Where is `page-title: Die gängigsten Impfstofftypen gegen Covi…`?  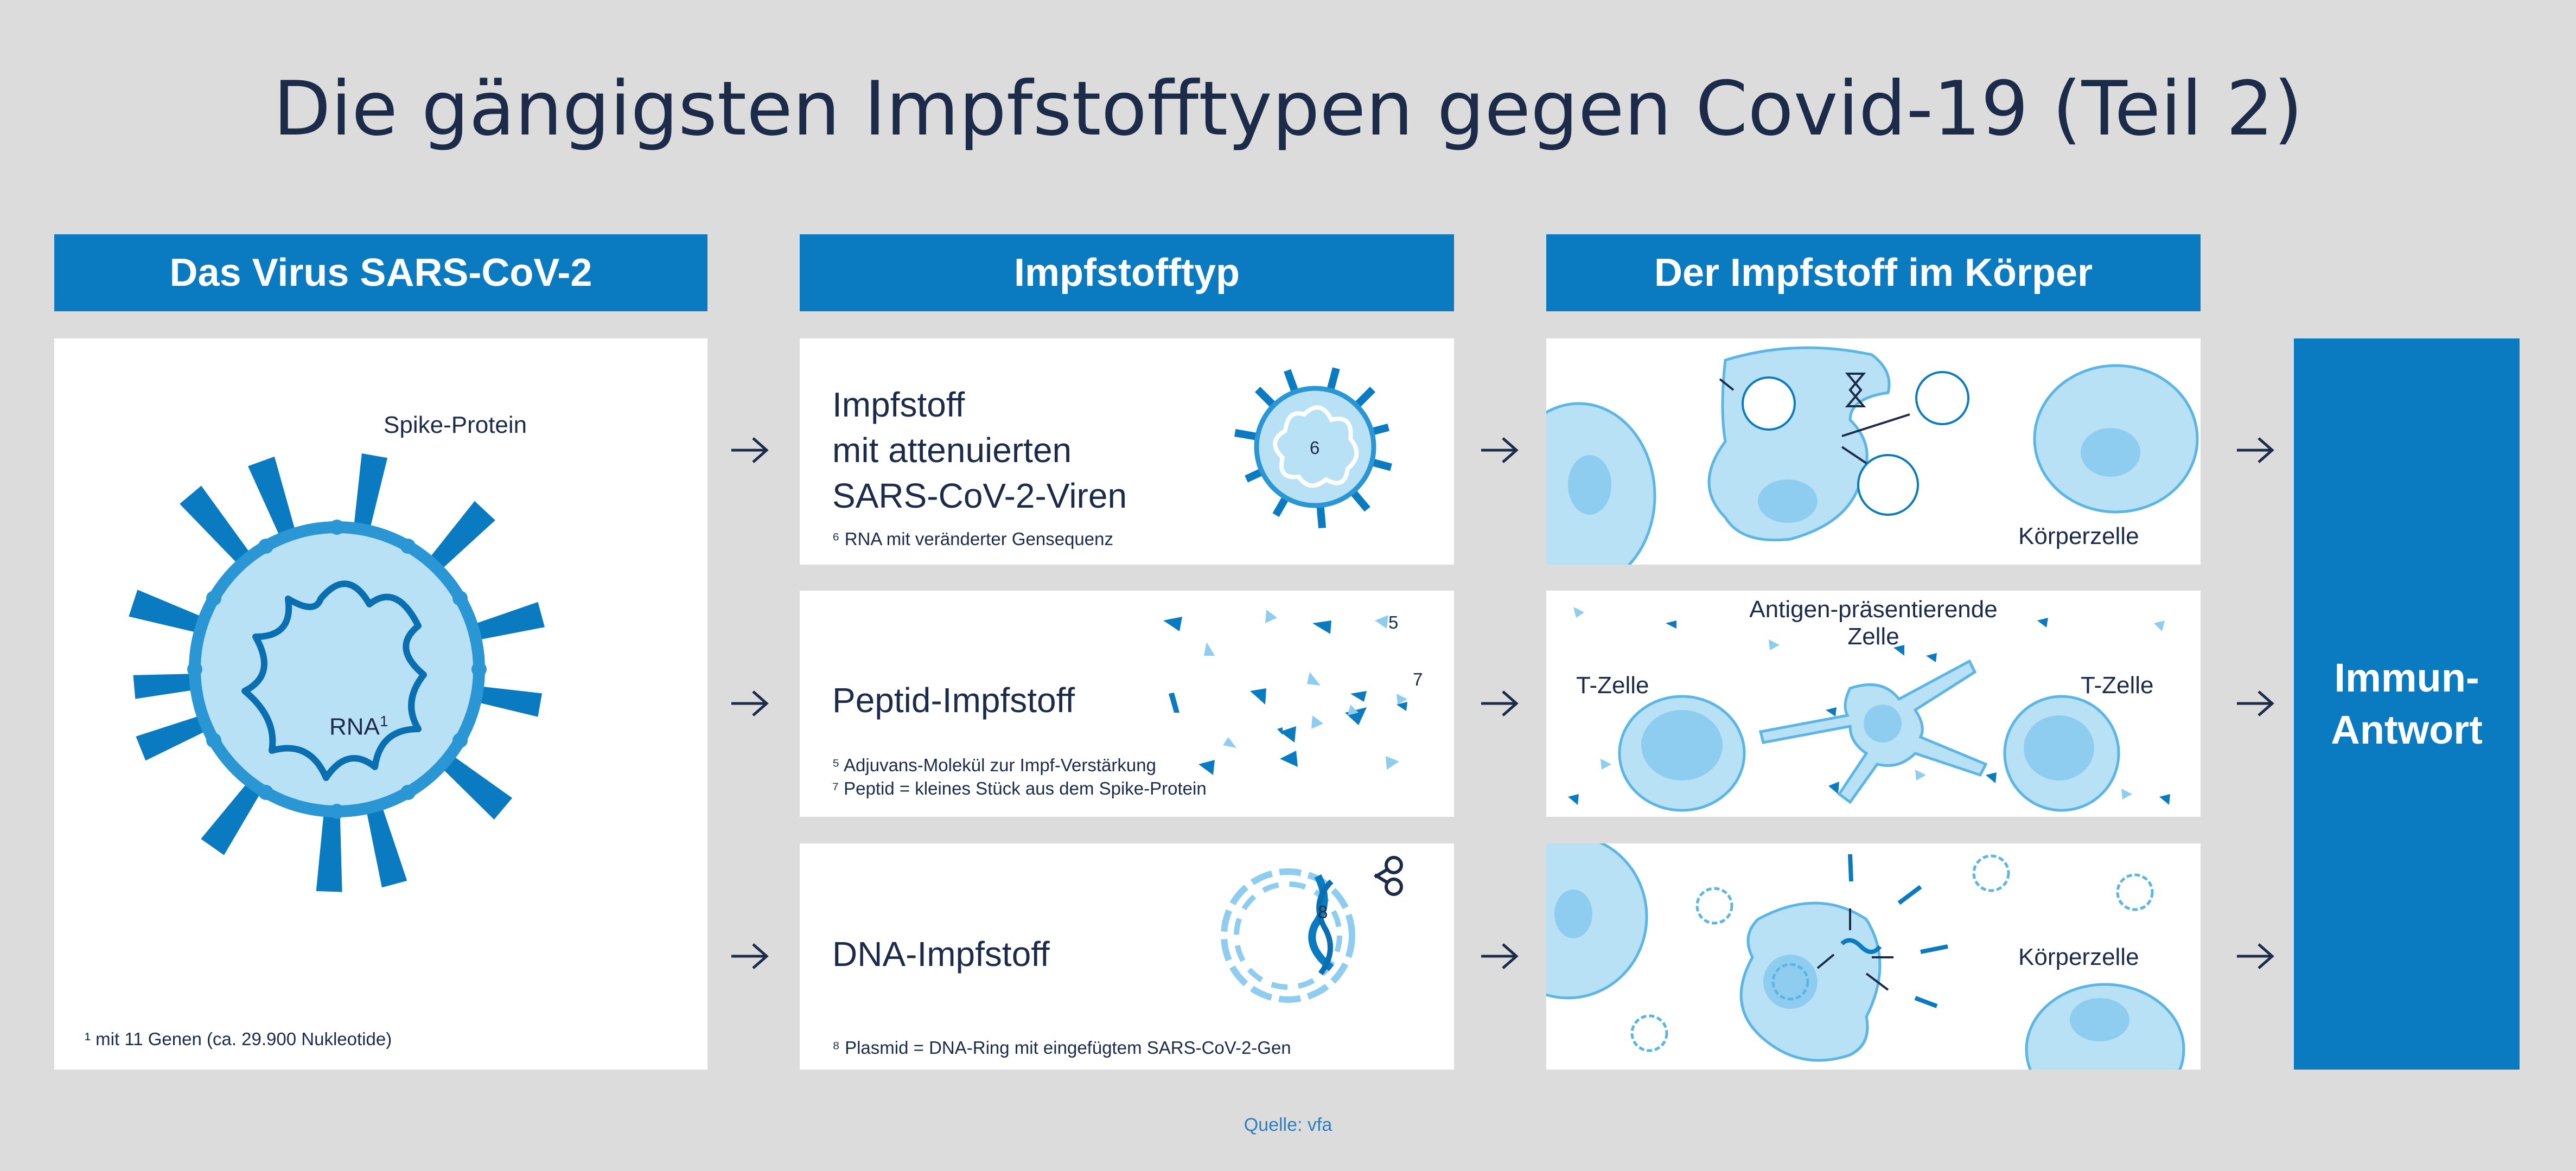
page-title: Die gängigsten Impfstofftypen gegen Covi… is located at coordinates (1288, 108).